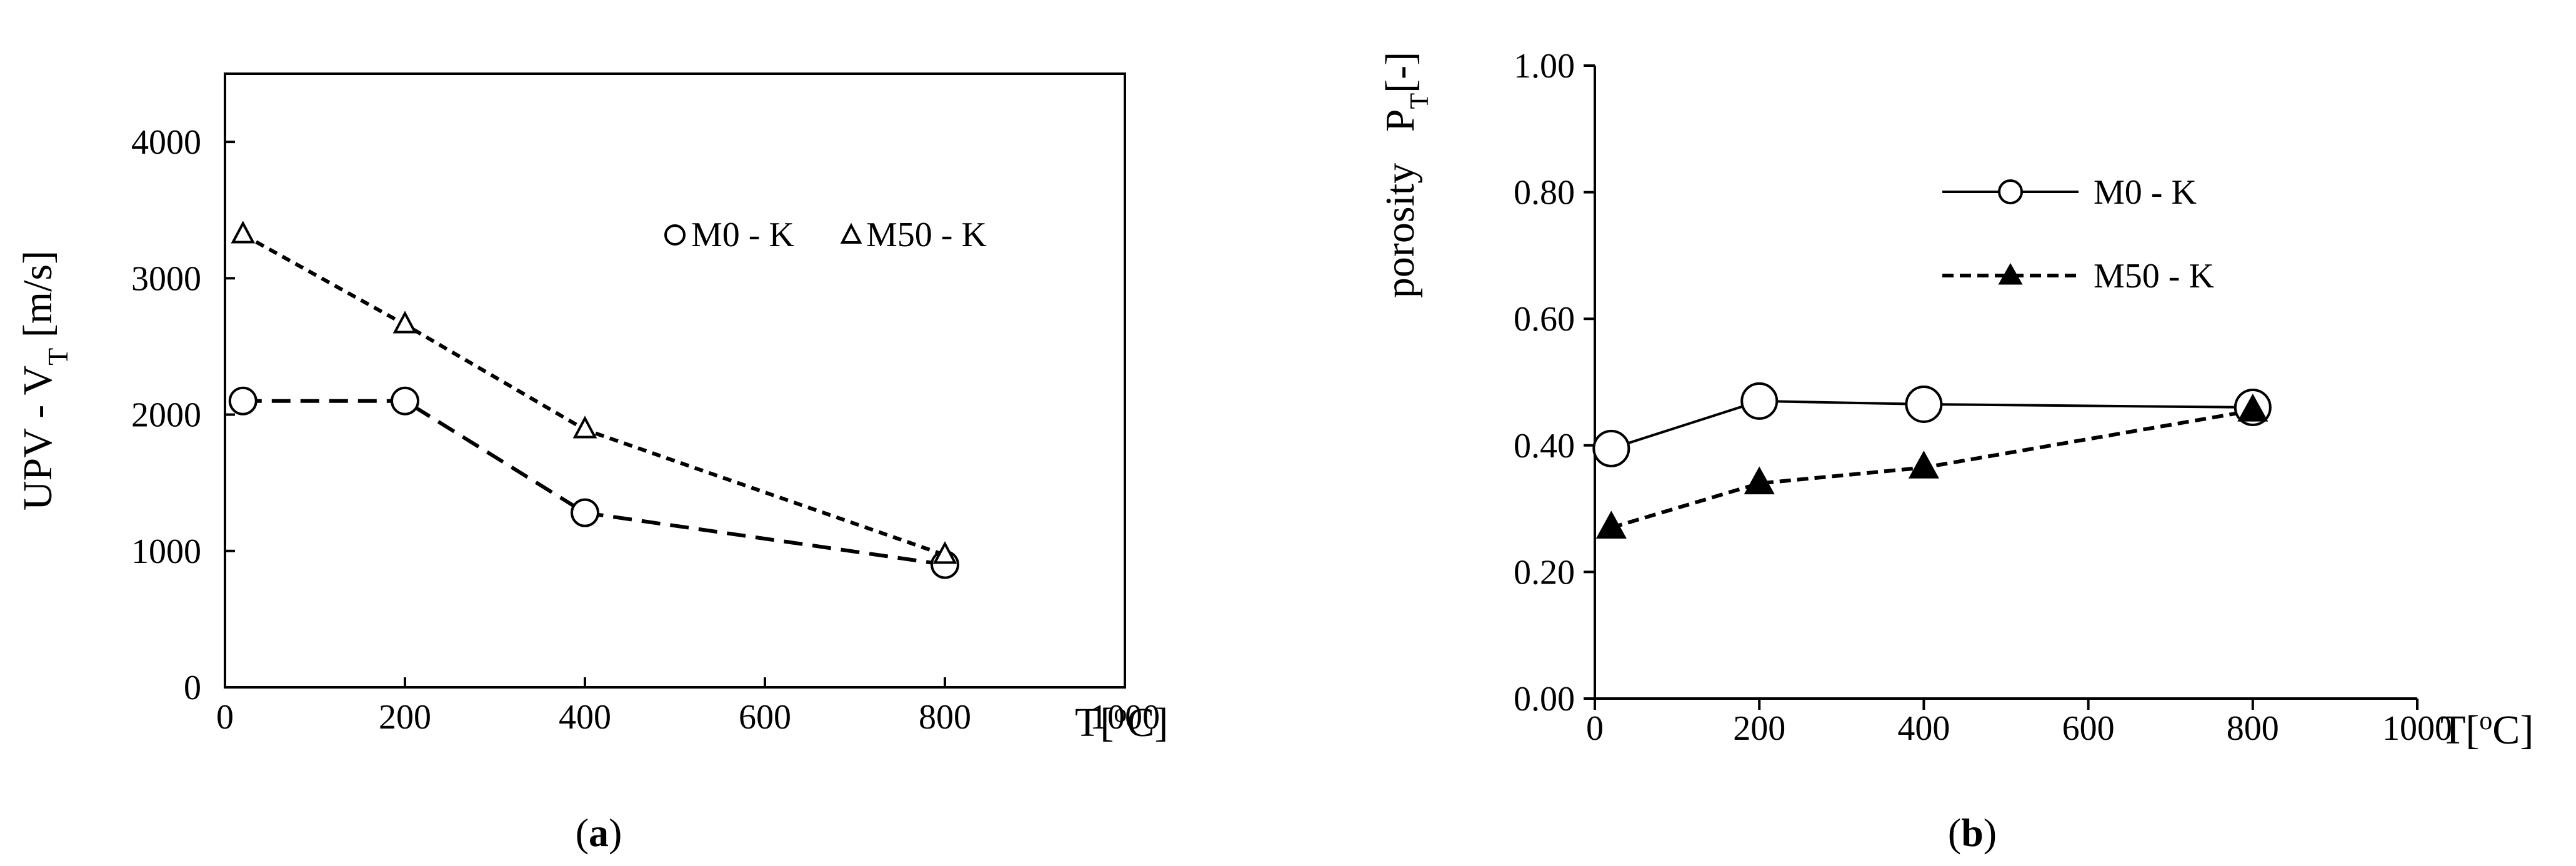 This screenshot has width=2576, height=866. Describe the element at coordinates (1544, 699) in the screenshot. I see `chart-b-ytick-label: 0.00` at that location.